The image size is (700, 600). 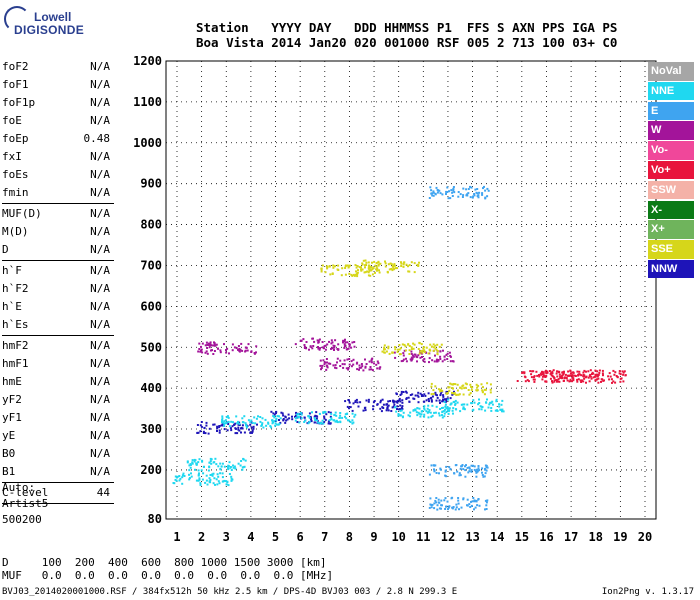 I want to click on divider, so click(x=58, y=482).